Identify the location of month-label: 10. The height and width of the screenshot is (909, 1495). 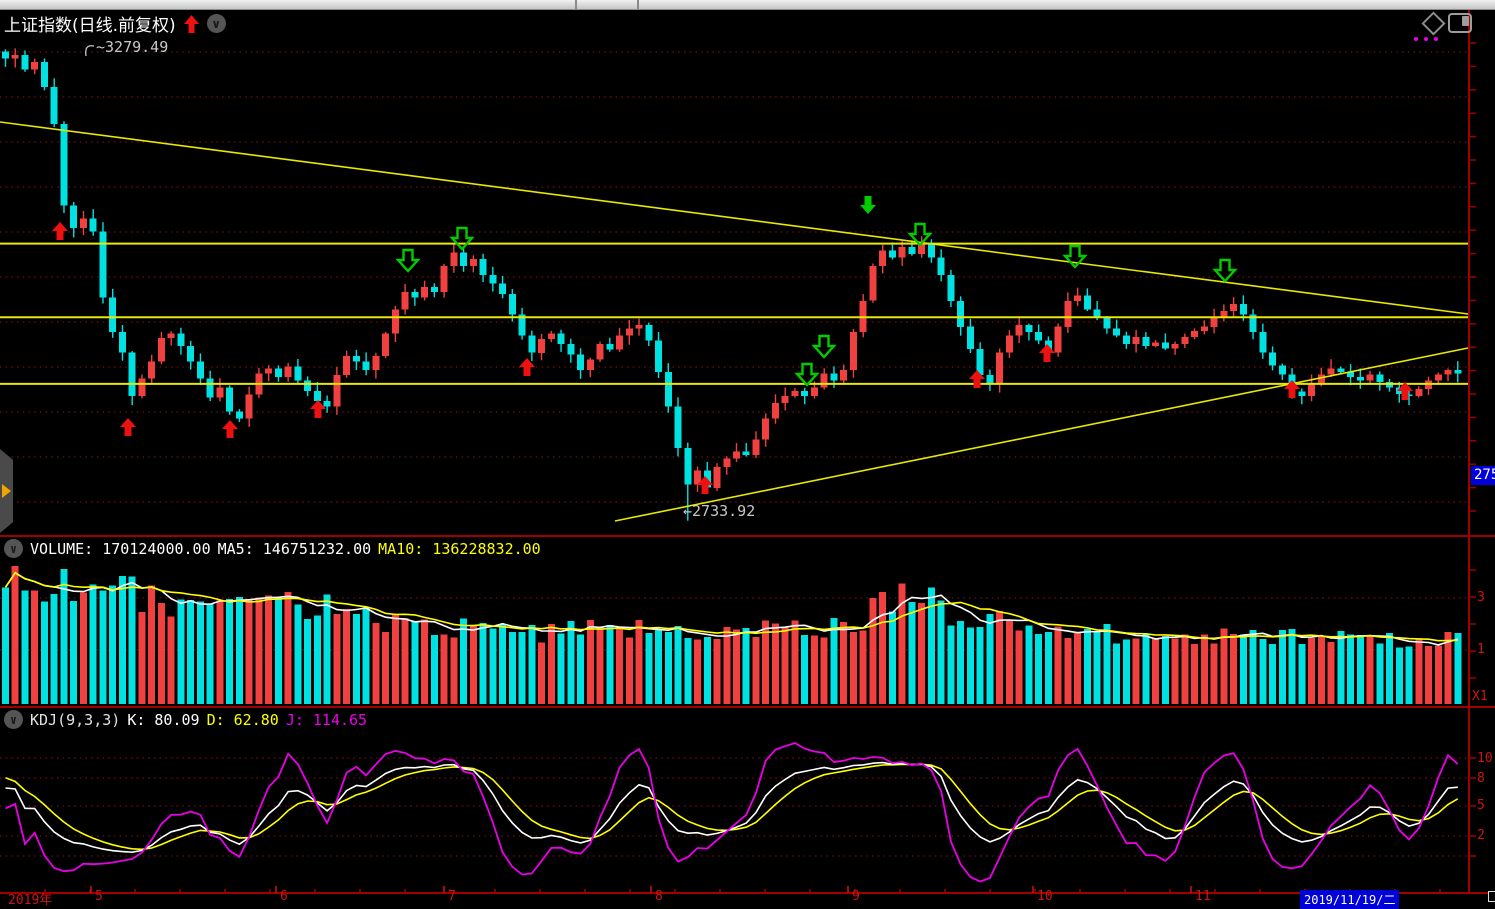
(1045, 896).